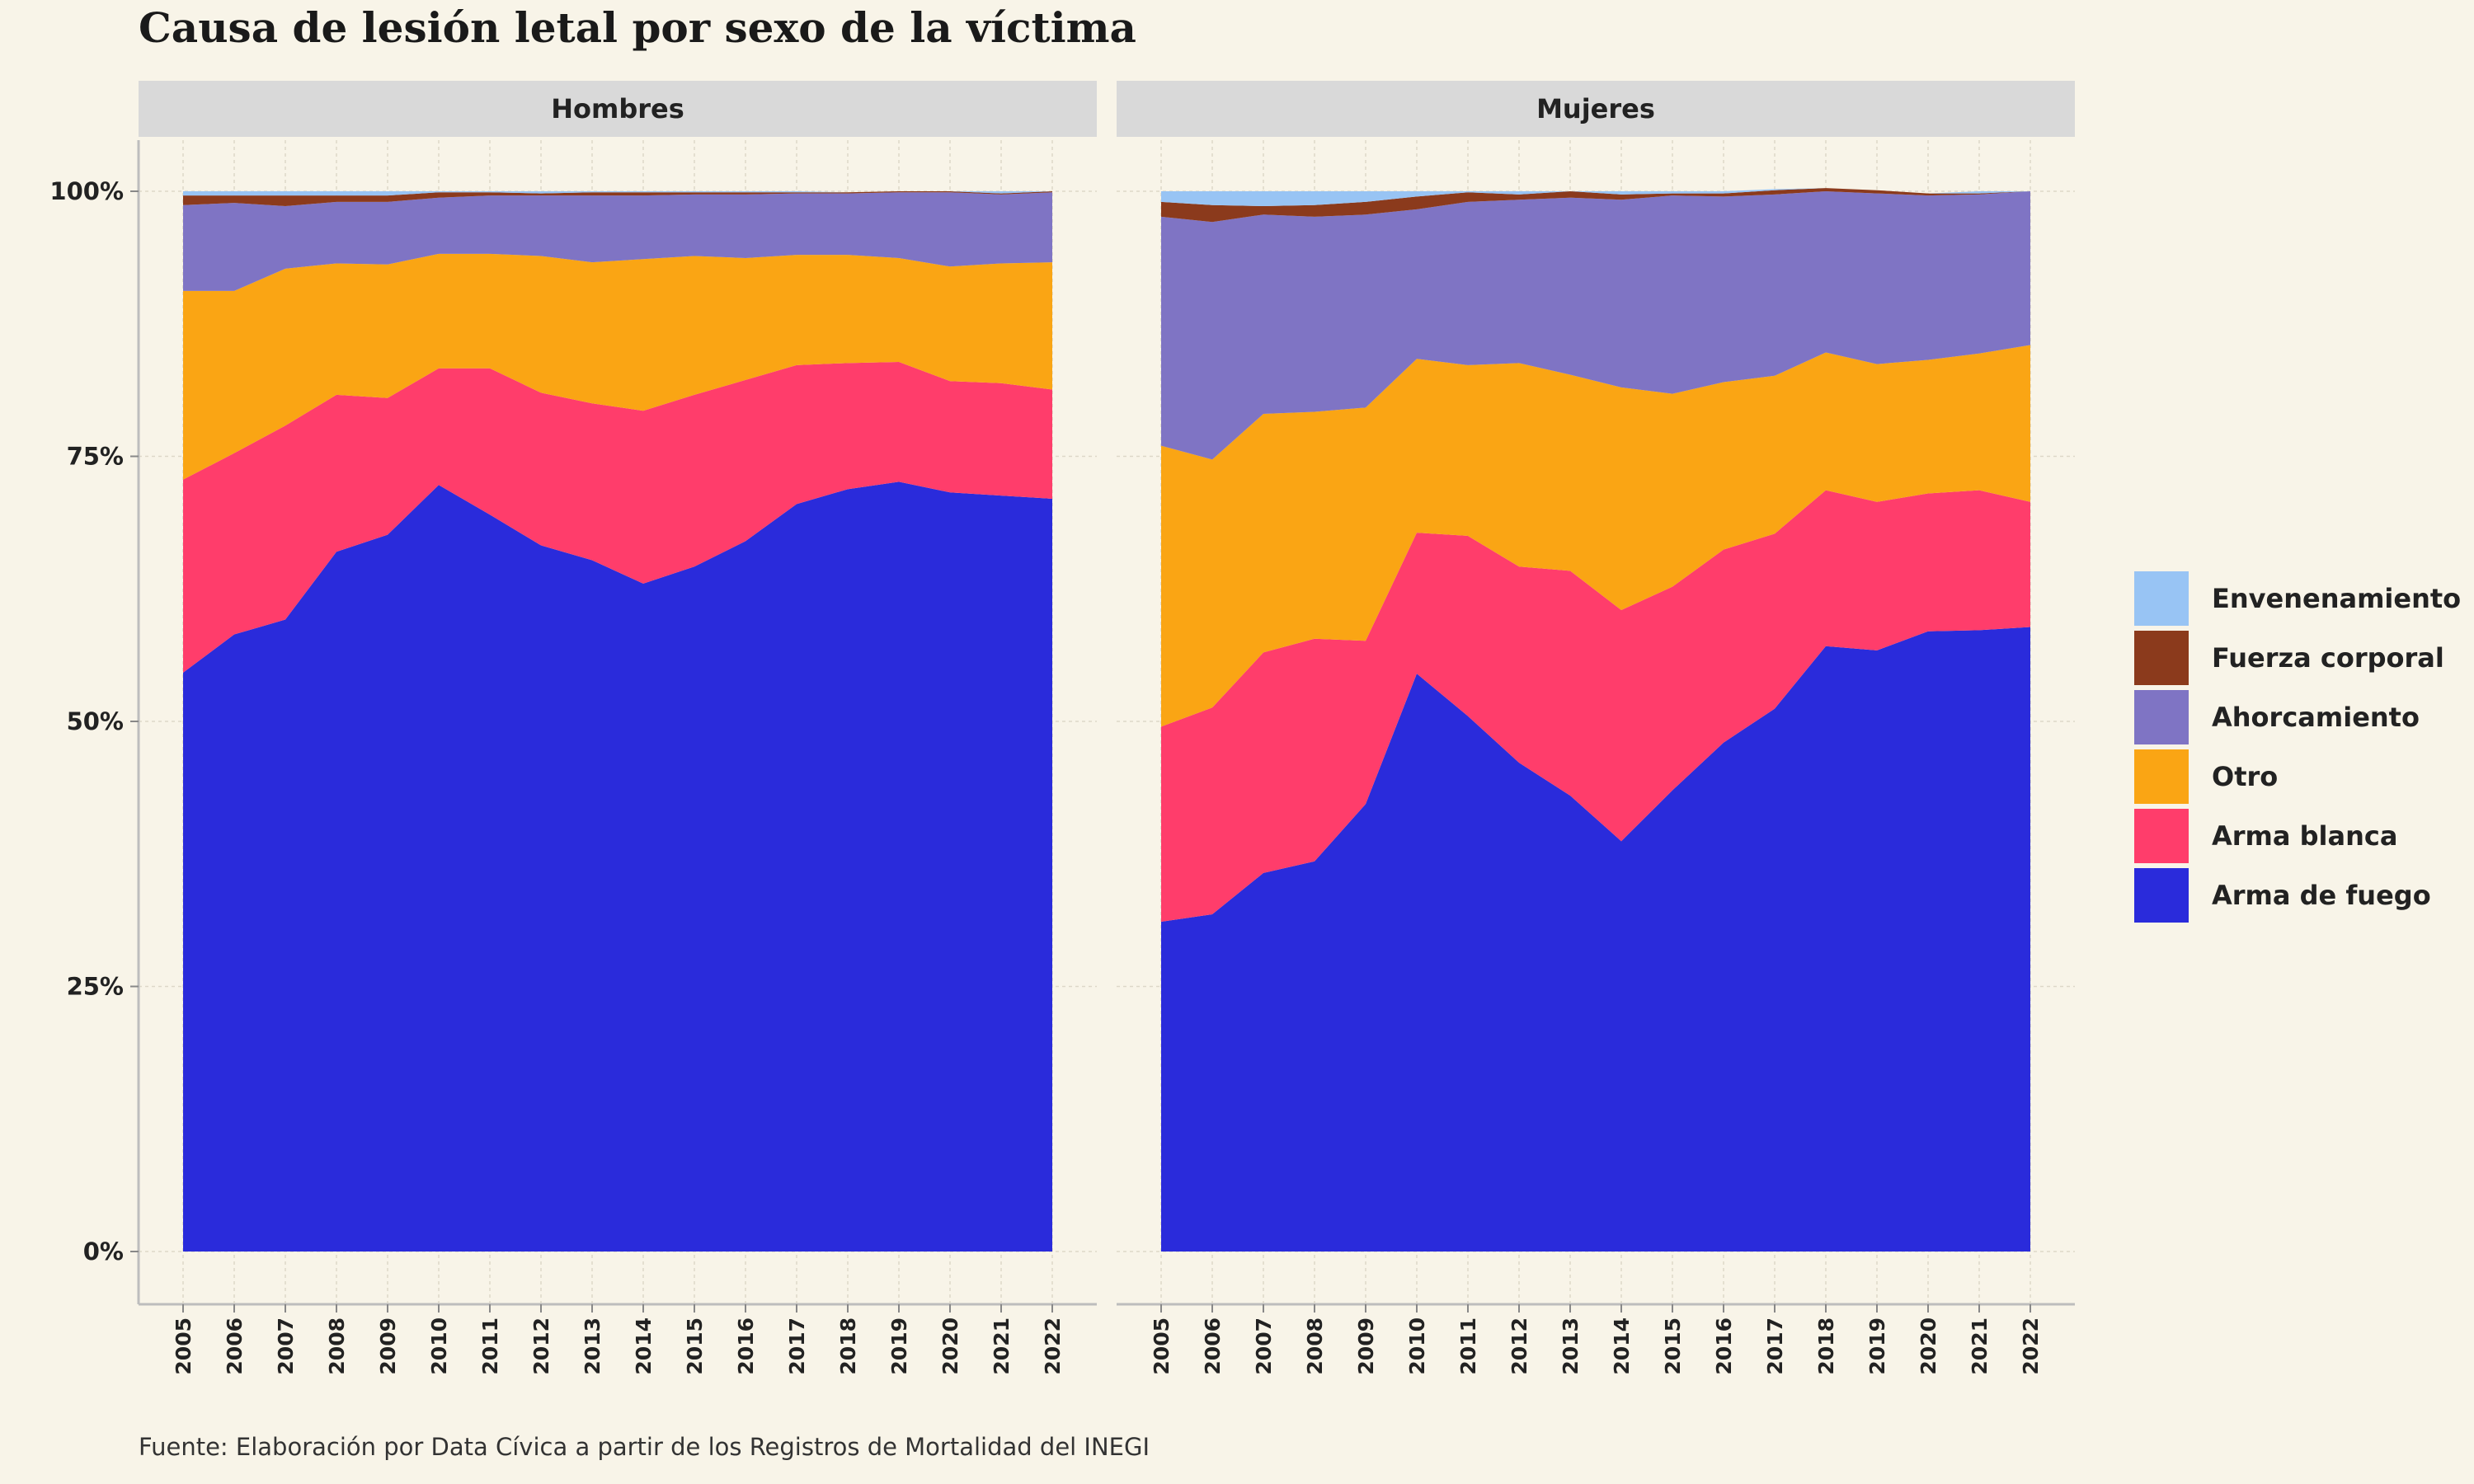 The image size is (2474, 1484). What do you see at coordinates (950, 1346) in the screenshot?
I see `x-tick-label-2020-hombres: 2020` at bounding box center [950, 1346].